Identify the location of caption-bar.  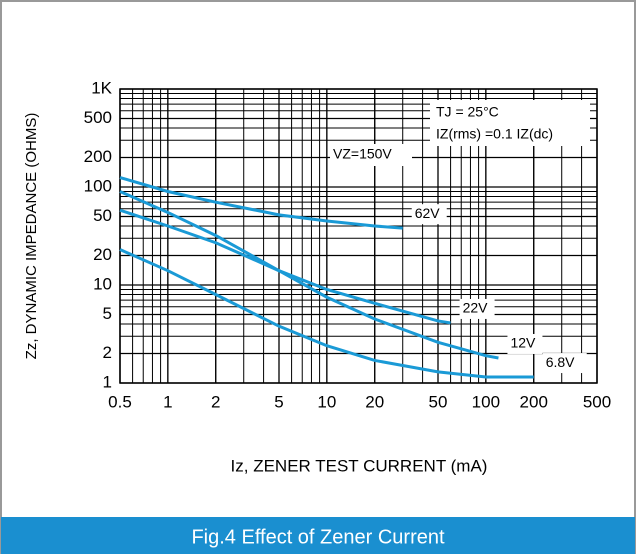
(318, 535).